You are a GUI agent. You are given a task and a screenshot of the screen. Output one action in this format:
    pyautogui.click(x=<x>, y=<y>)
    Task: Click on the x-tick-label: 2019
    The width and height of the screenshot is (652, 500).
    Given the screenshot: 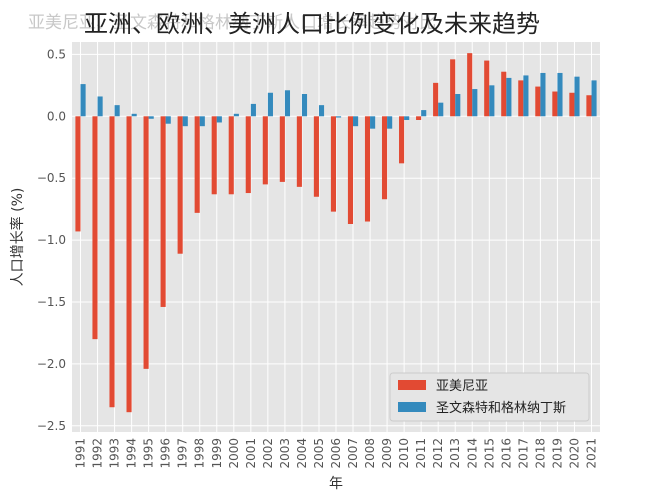 What is the action you would take?
    pyautogui.click(x=557, y=453)
    